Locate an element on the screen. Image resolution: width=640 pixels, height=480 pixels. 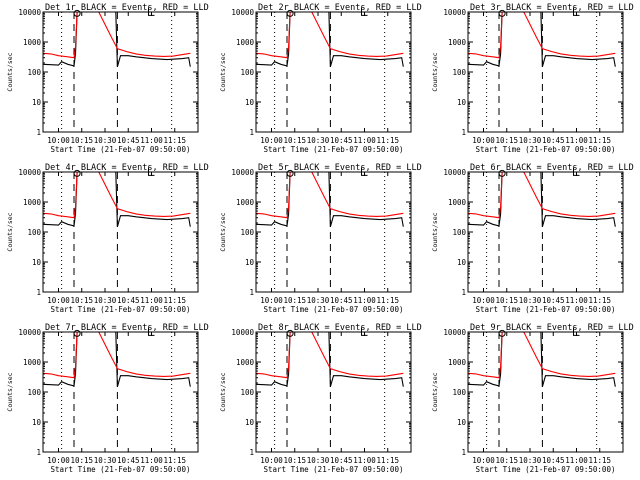
panel-title: Det 5r BLACK = Events, RED = LLD is located at coordinates (340, 168).